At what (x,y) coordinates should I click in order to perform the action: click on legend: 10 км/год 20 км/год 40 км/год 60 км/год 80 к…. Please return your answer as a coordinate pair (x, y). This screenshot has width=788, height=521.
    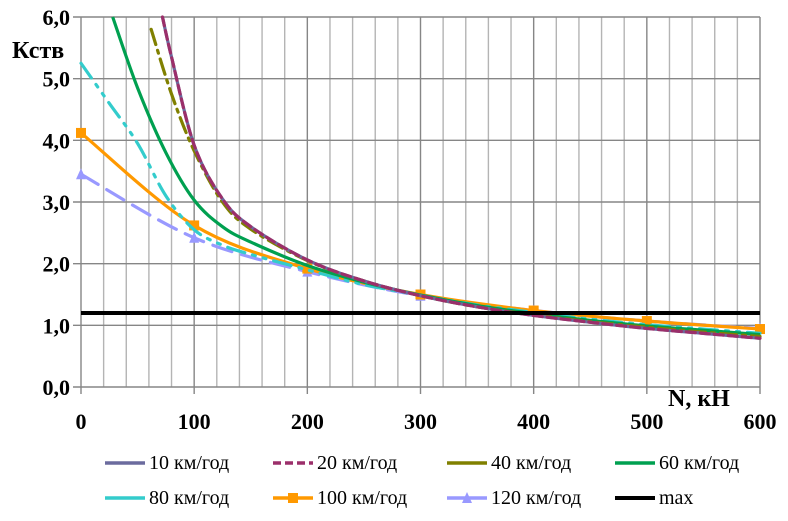
    Looking at the image, I should click on (422, 480).